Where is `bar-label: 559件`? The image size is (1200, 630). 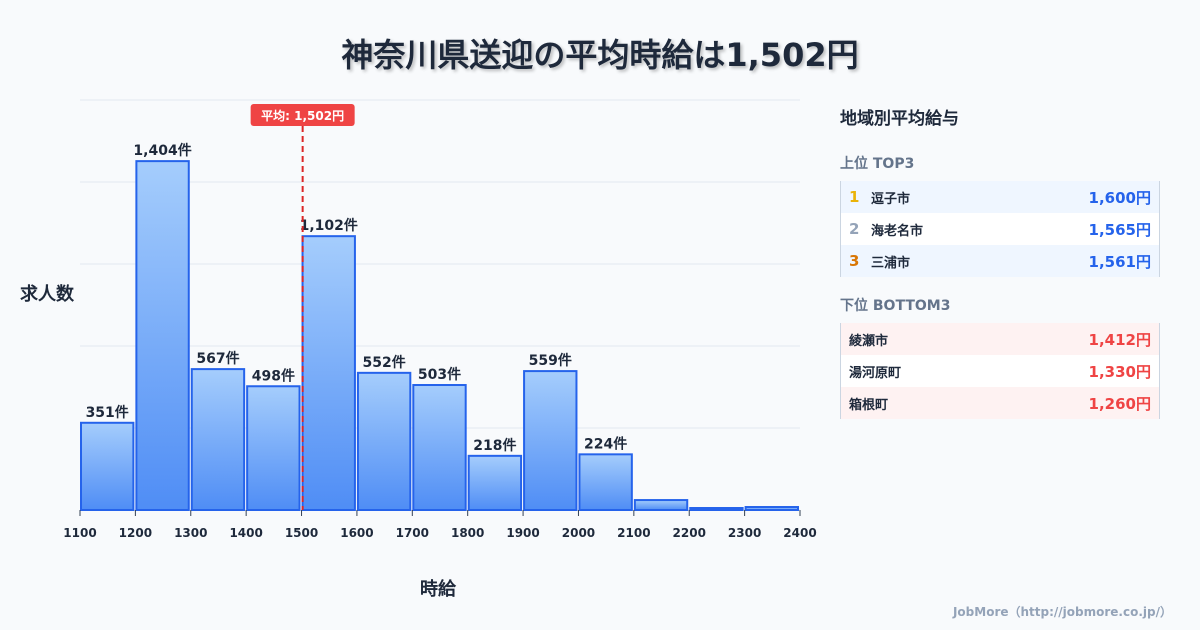 bar-label: 559件 is located at coordinates (550, 360).